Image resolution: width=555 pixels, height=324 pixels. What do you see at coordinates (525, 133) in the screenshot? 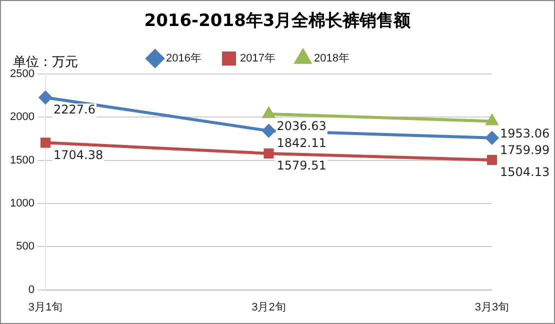
I see `data-label: 1953.06` at bounding box center [525, 133].